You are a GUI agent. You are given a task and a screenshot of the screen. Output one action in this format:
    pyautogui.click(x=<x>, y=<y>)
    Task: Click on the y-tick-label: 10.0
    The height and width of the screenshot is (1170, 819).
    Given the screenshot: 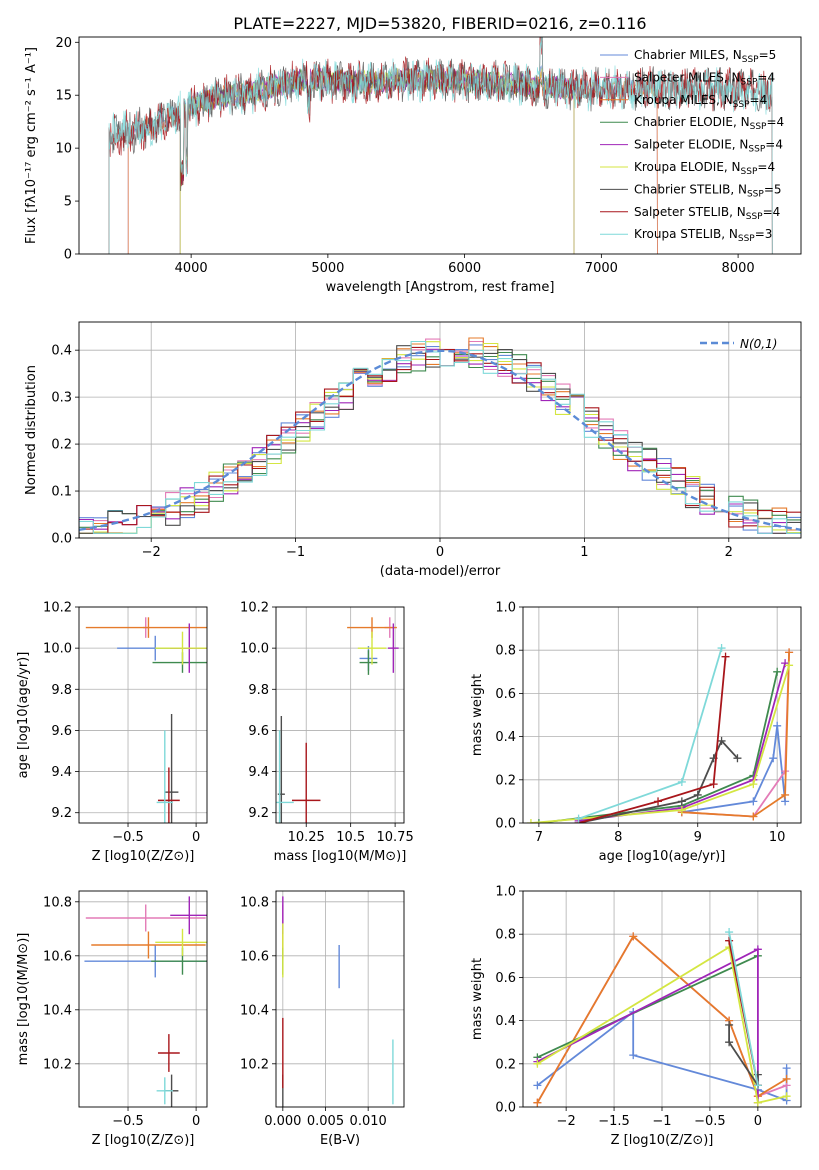 What is the action you would take?
    pyautogui.click(x=57, y=649)
    